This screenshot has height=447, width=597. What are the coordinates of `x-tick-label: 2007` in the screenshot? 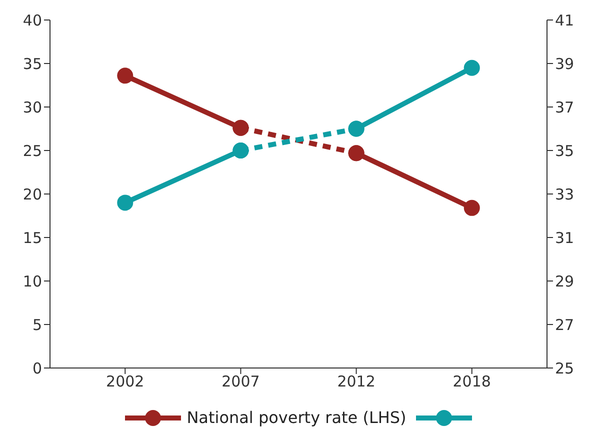 It's located at (241, 381).